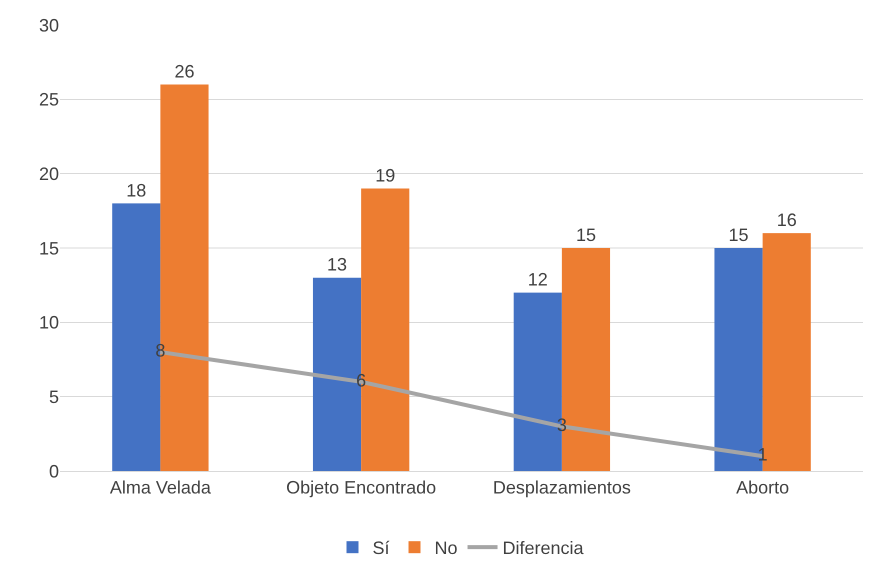 This screenshot has height=581, width=883. Describe the element at coordinates (361, 380) in the screenshot. I see `data-label: 6` at that location.